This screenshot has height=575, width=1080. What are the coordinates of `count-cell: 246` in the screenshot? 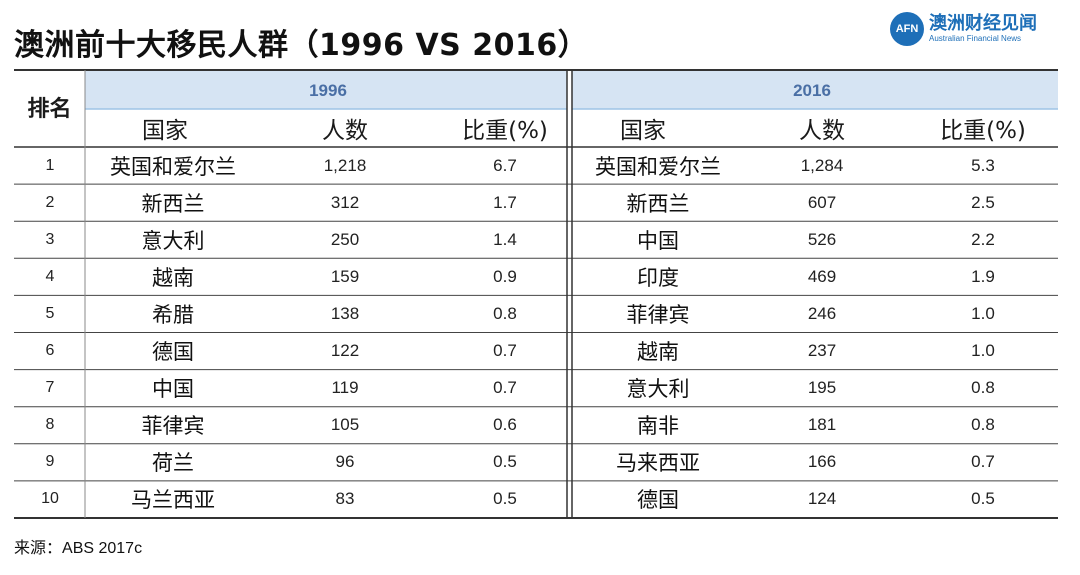 It's located at (822, 313).